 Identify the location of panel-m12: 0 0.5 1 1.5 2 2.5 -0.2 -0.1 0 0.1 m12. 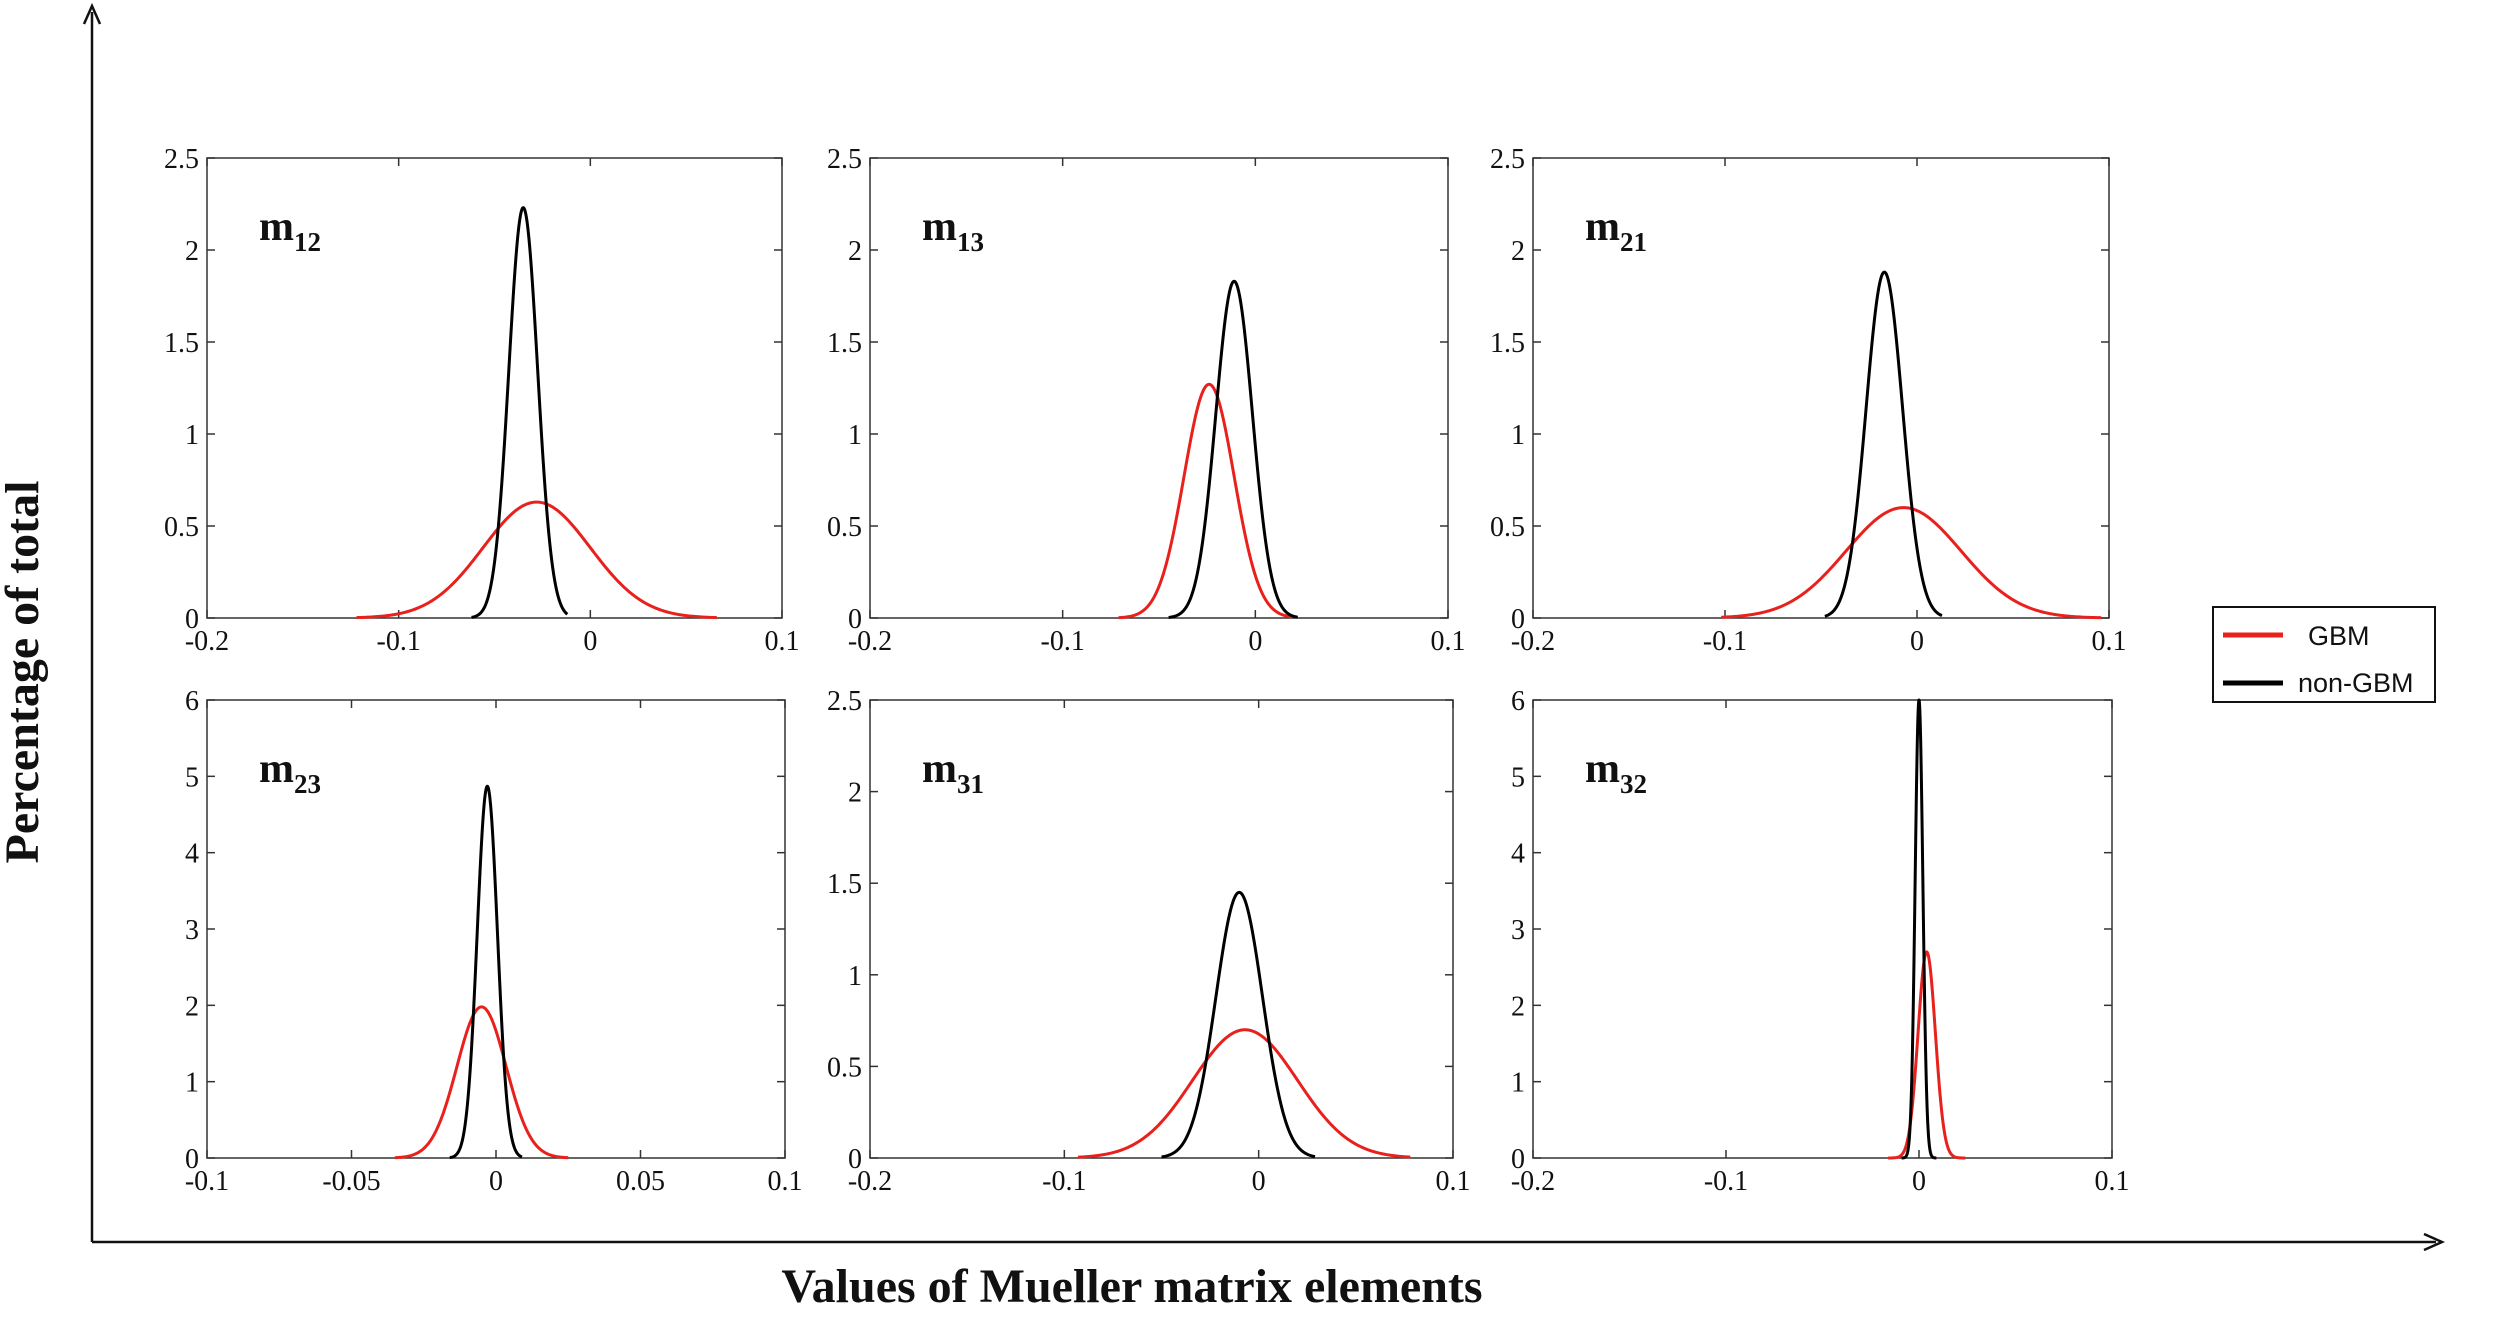
(482, 400).